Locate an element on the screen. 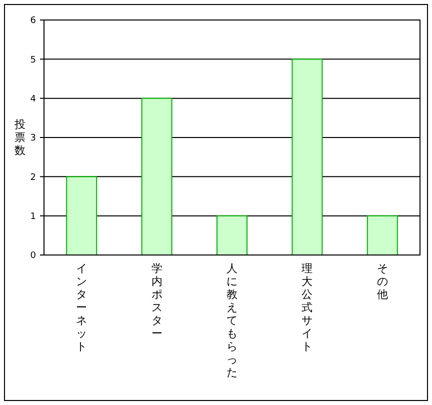 This screenshot has height=405, width=432. y-tick-label: 3 is located at coordinates (33, 139).